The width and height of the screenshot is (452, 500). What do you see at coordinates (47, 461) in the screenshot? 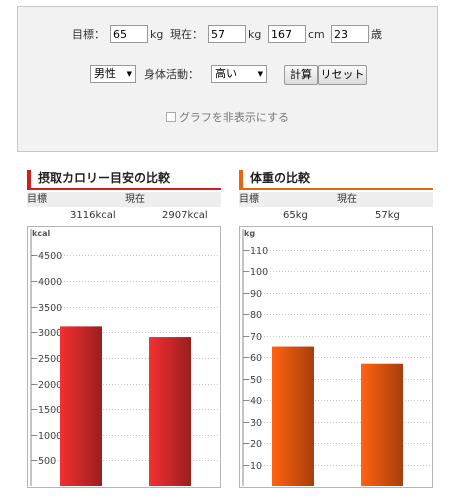
I see `y-tick-label: 500` at bounding box center [47, 461].